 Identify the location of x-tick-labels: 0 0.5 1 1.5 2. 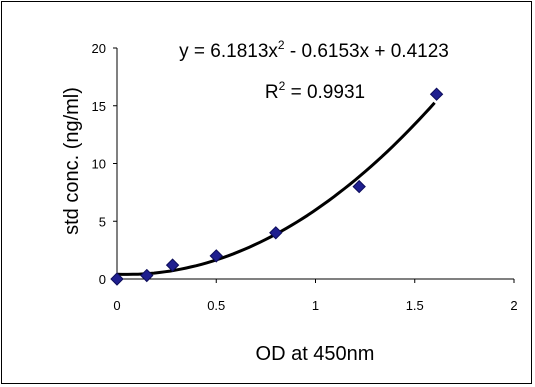
(315, 305).